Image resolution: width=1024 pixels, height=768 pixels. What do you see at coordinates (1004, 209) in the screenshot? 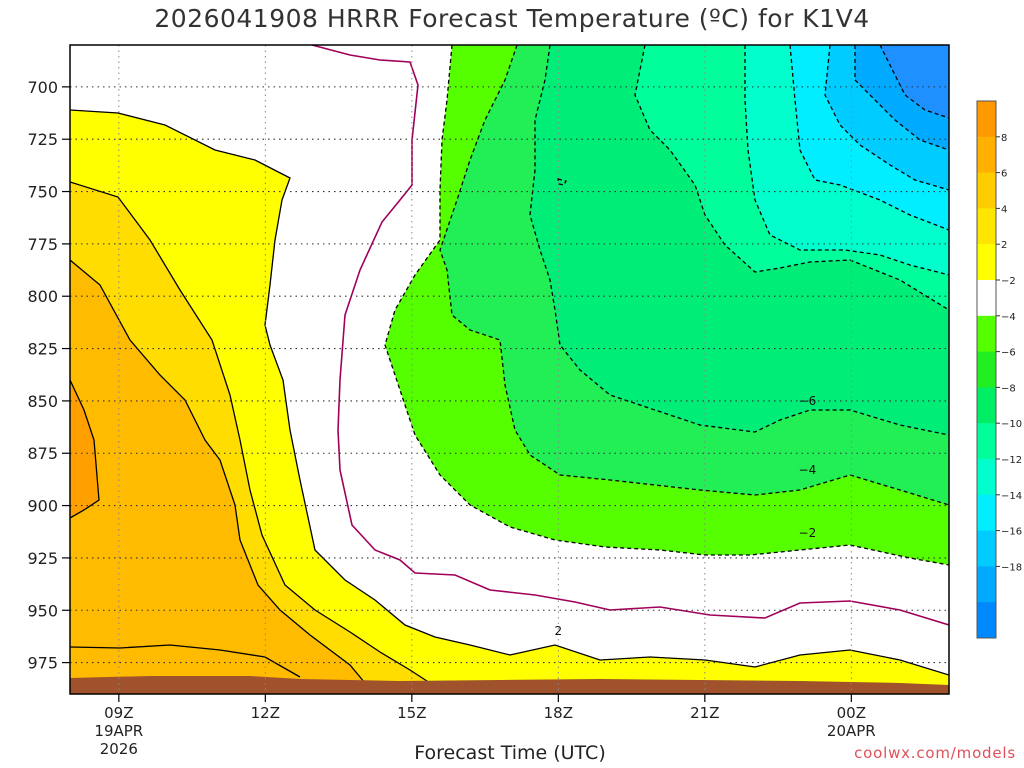
I see `colorbar-tick-label: 4` at bounding box center [1004, 209].